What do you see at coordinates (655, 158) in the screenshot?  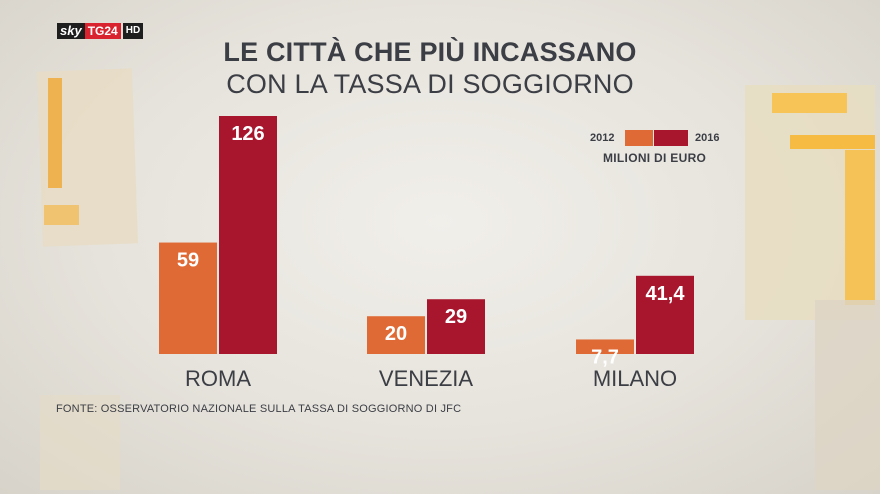 I see `unit-label: MILIONI DI EURO` at bounding box center [655, 158].